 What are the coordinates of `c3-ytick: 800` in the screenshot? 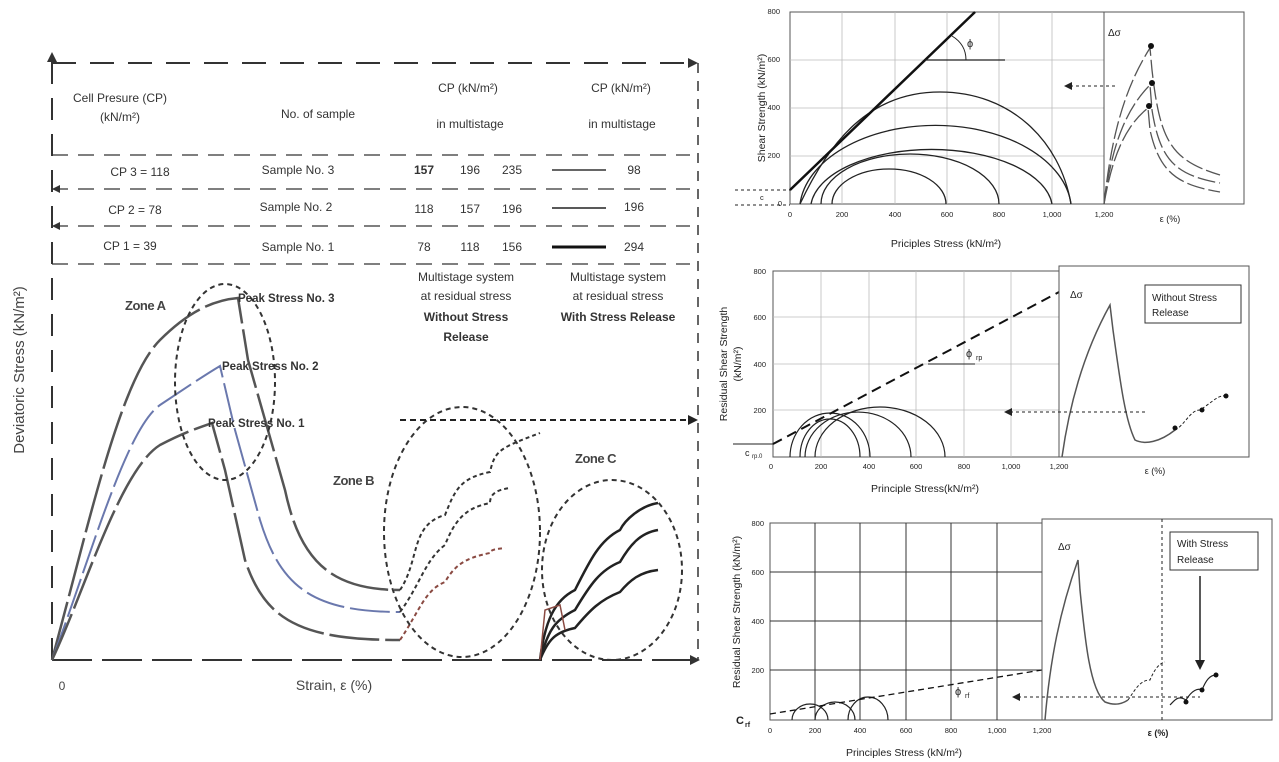 It's located at (757, 523).